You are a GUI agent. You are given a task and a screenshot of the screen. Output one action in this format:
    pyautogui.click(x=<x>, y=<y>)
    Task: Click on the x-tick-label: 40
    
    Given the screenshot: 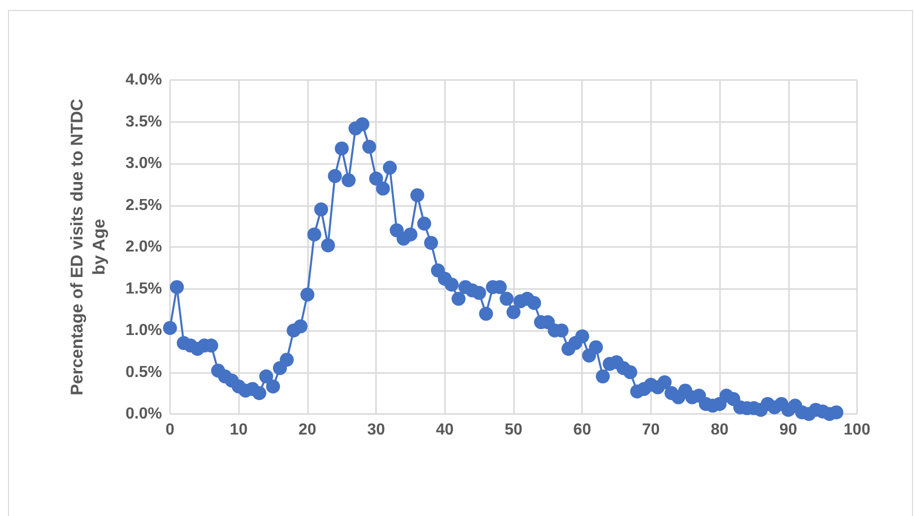 What is the action you would take?
    pyautogui.click(x=445, y=430)
    